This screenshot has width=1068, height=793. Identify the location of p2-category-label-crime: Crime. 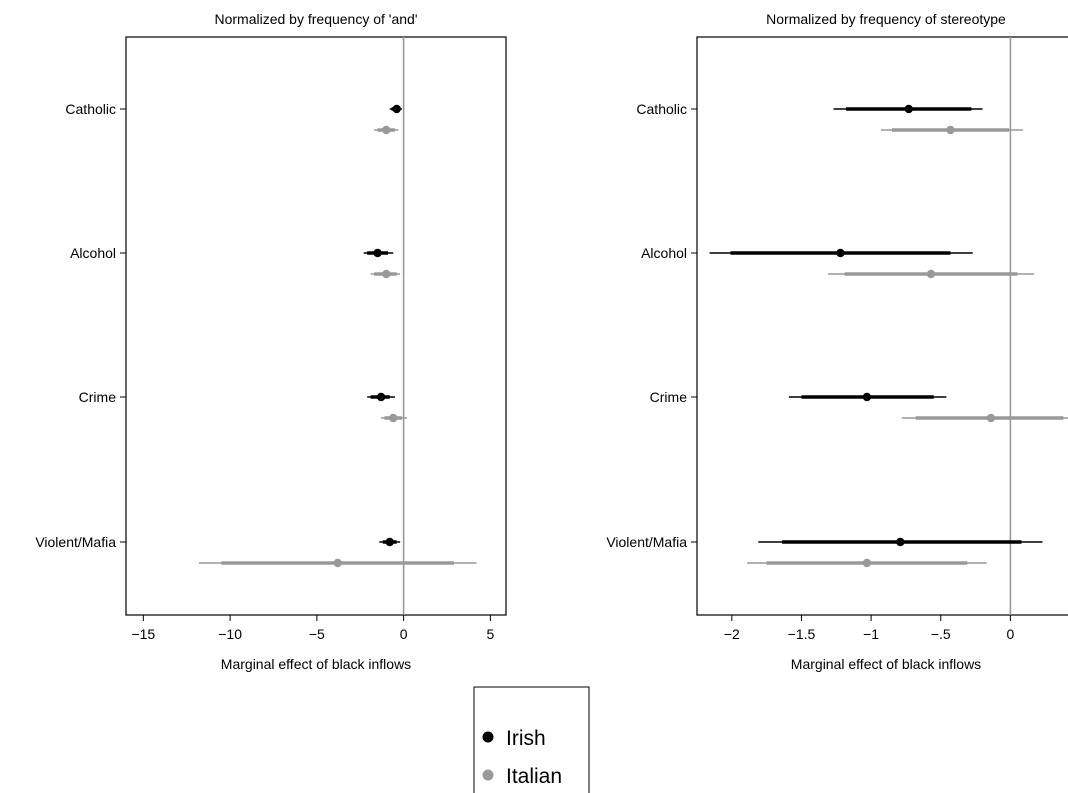
(669, 397).